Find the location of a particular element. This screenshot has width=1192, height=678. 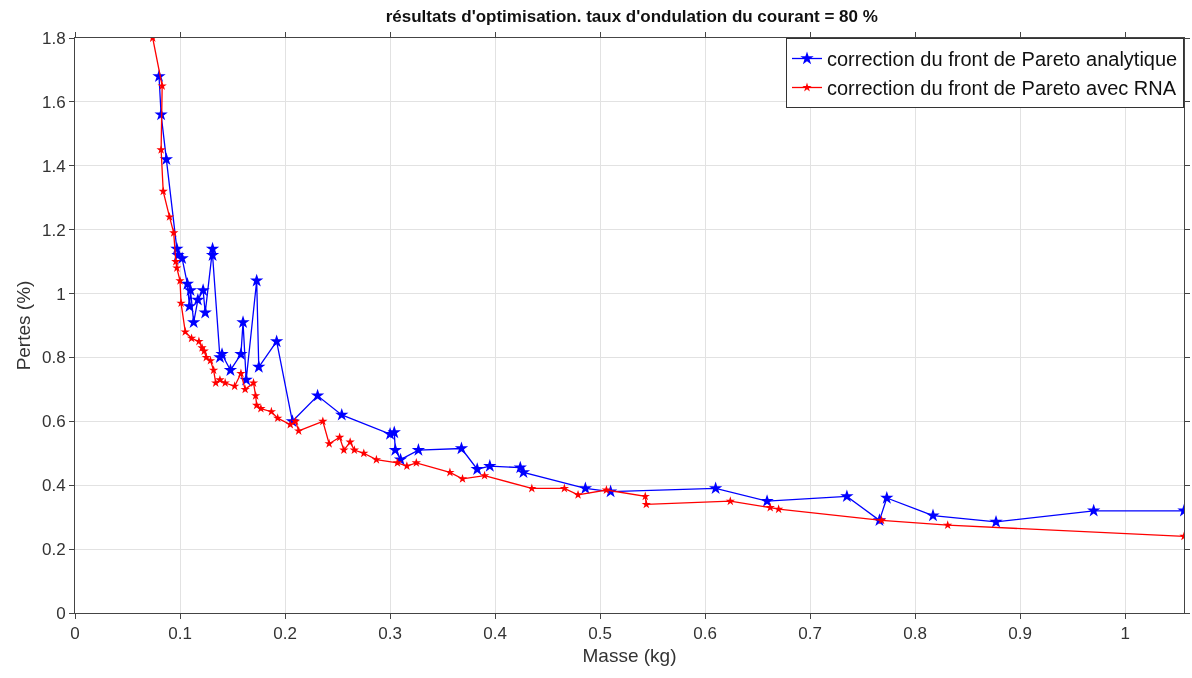

legend-label: correction du front de Pareto analytique is located at coordinates (1002, 59).